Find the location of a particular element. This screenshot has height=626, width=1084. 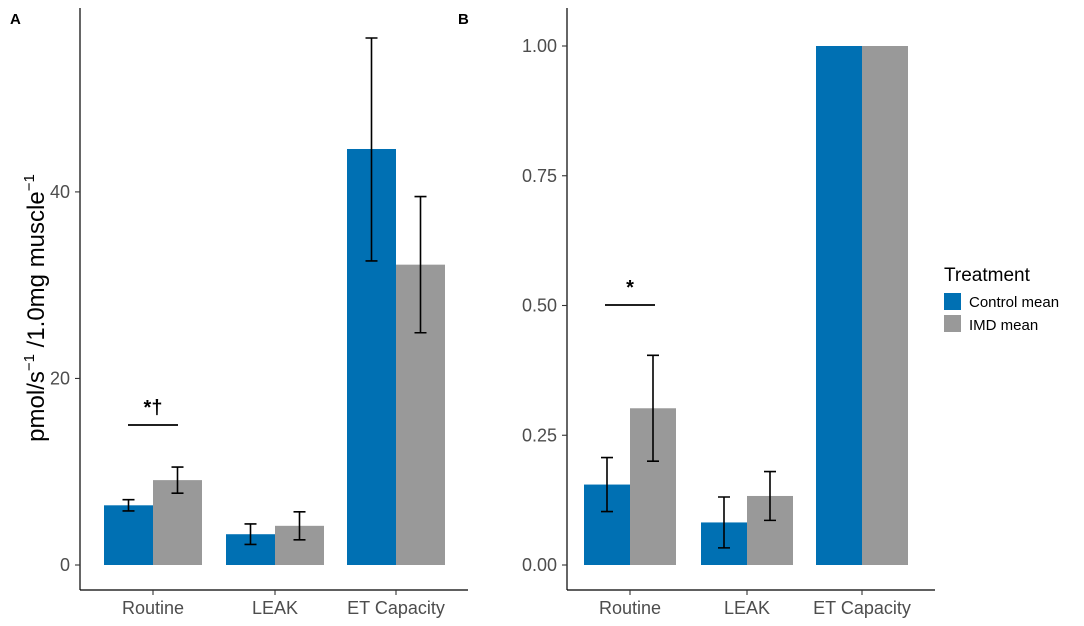

legend: Treatment Control mean IMD mean is located at coordinates (1001, 299).